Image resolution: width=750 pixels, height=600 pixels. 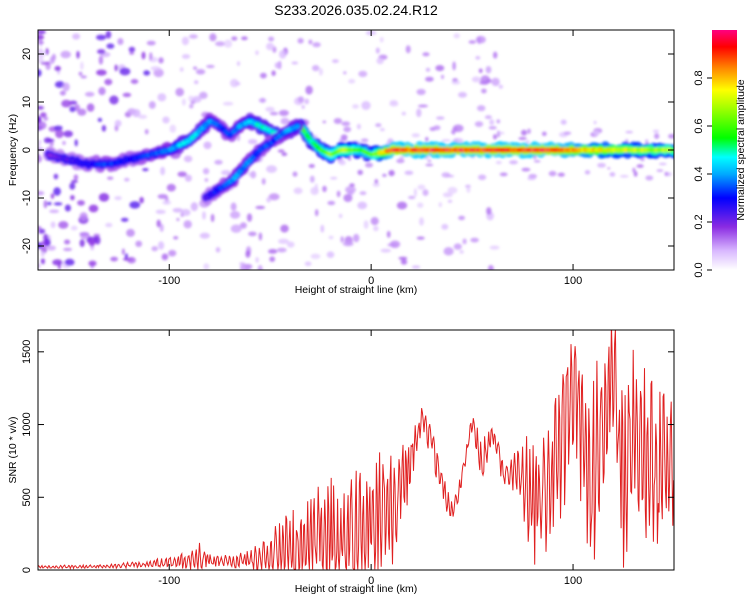 What do you see at coordinates (741, 149) in the screenshot?
I see `colorbar-label: Normalized spectral amplitude` at bounding box center [741, 149].